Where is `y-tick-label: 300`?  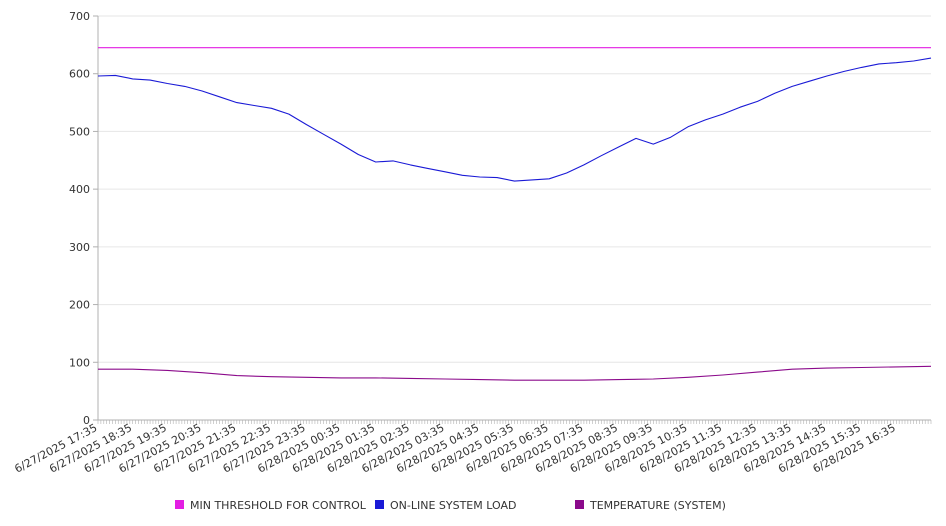 y-tick-label: 300 is located at coordinates (79, 247).